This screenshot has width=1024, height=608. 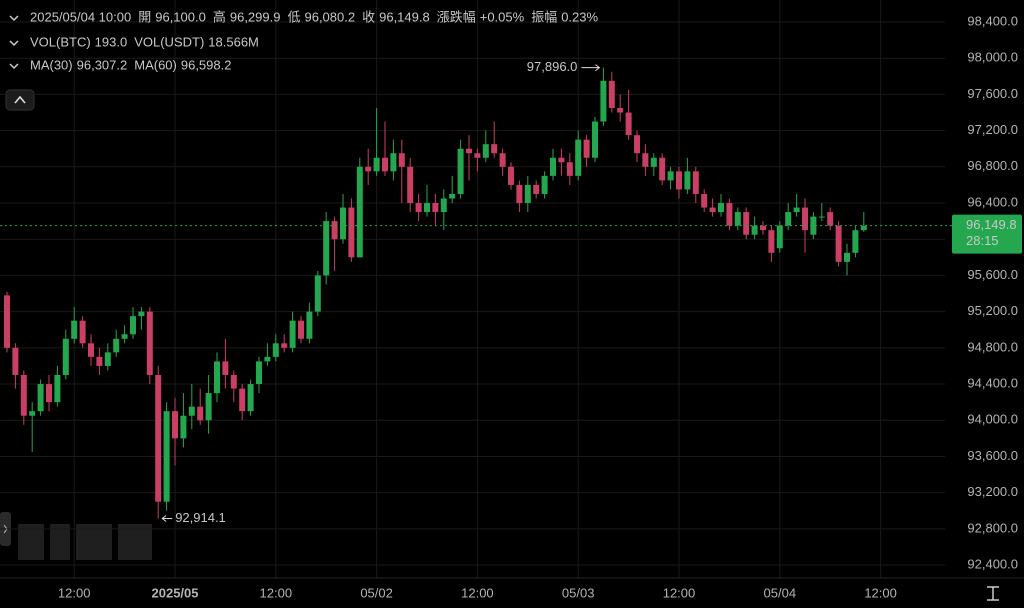 I want to click on y-tick-label: 98,000.0, so click(x=992, y=57).